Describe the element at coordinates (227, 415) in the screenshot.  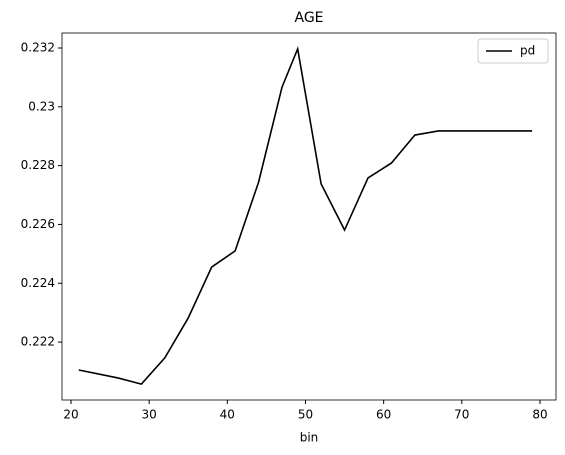
I see `x-tick-label: 40` at that location.